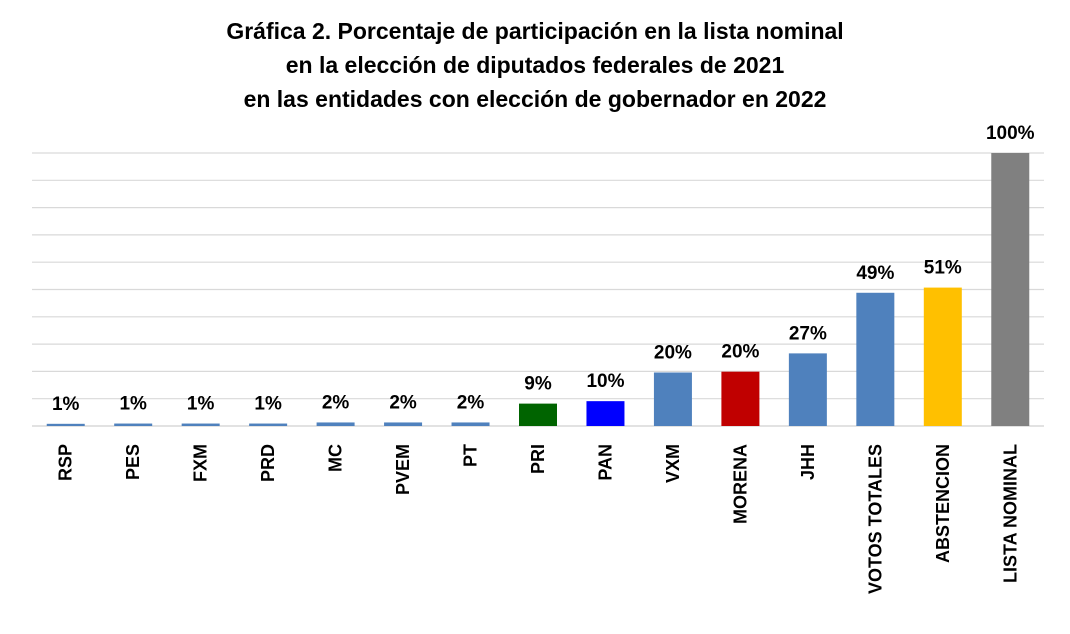  I want to click on tick-label-rsp: RSP, so click(66, 462).